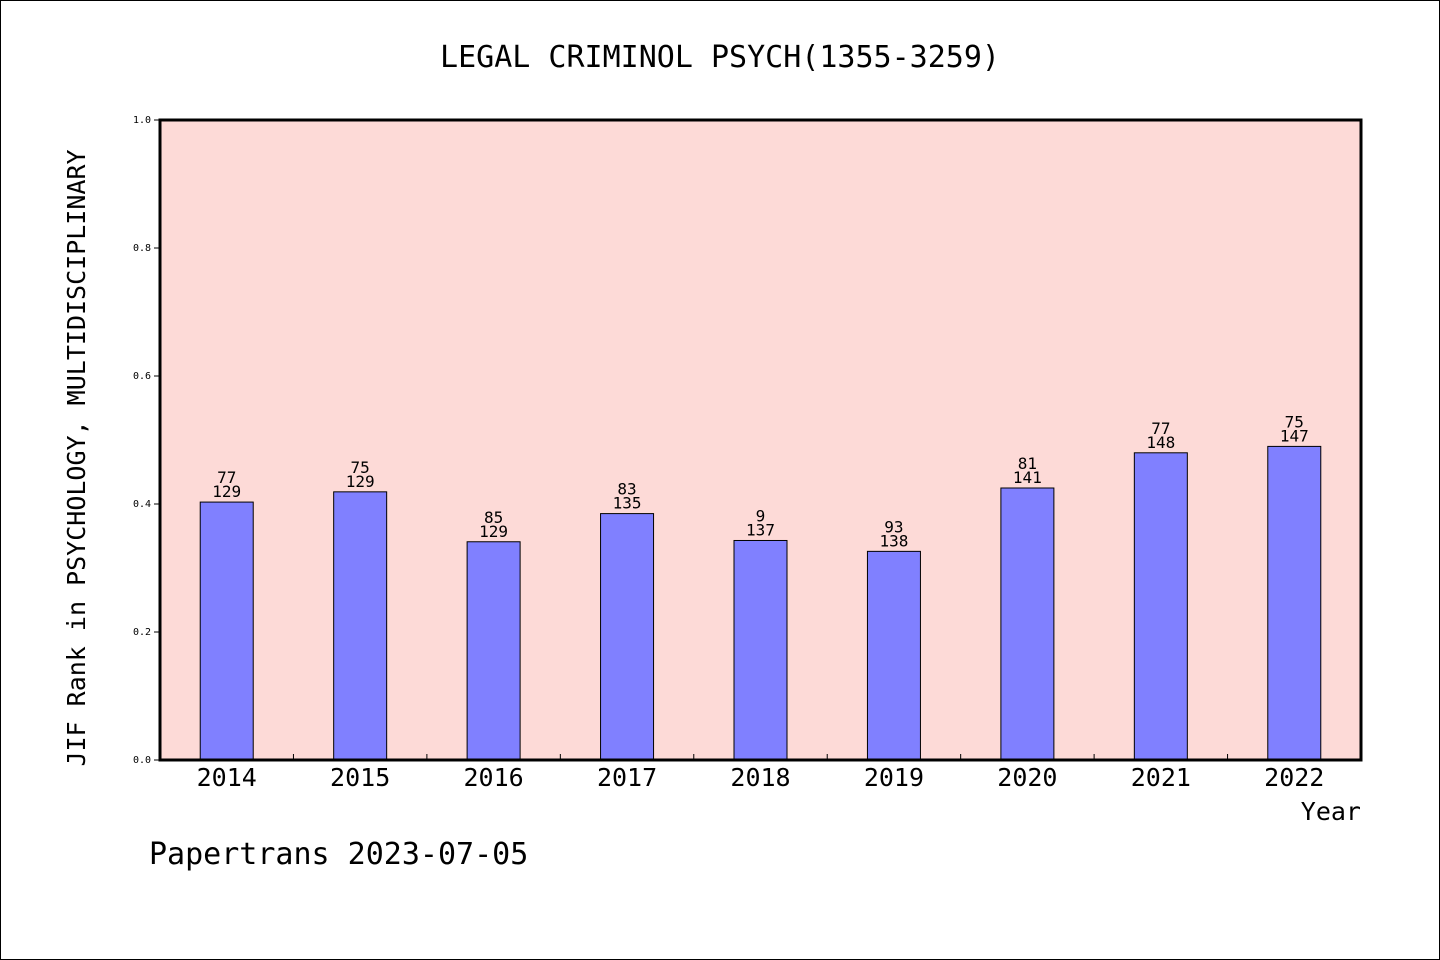 The image size is (1440, 960). Describe the element at coordinates (1161, 777) in the screenshot. I see `x-tick-label: 2021` at that location.